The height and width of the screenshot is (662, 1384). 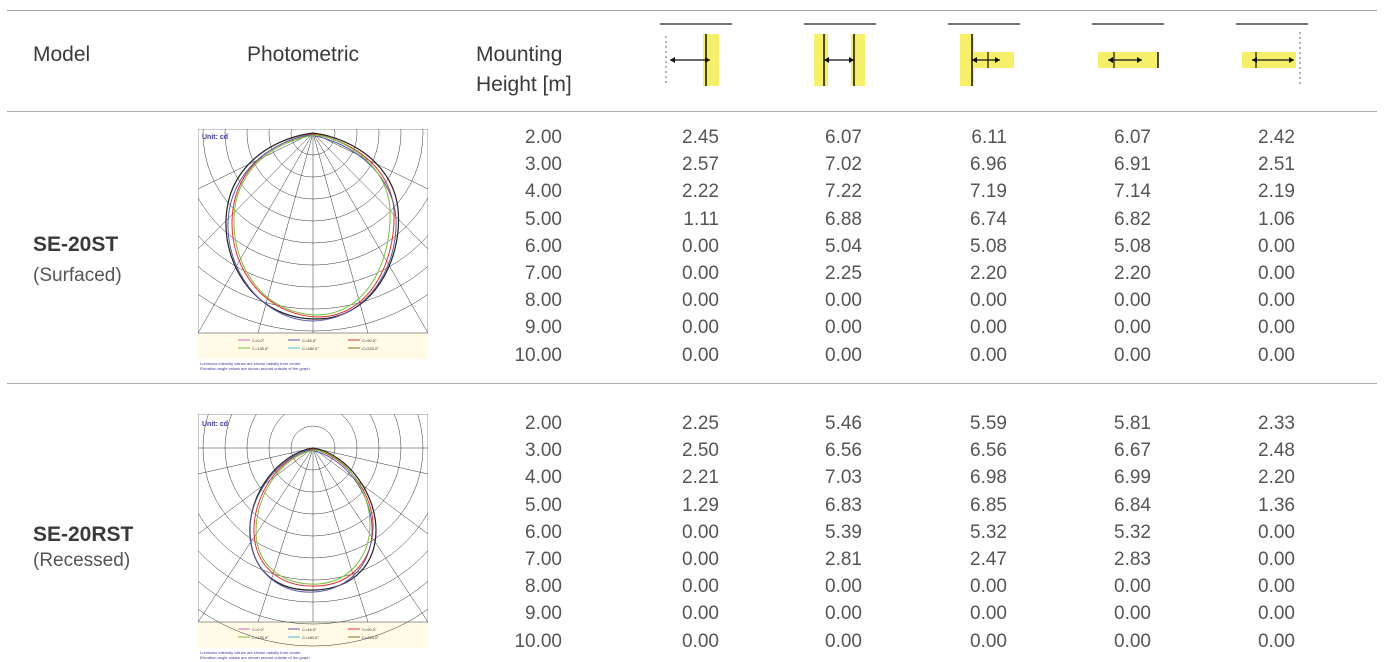 What do you see at coordinates (843, 505) in the screenshot?
I see `spacing-value-cell: 6.83` at bounding box center [843, 505].